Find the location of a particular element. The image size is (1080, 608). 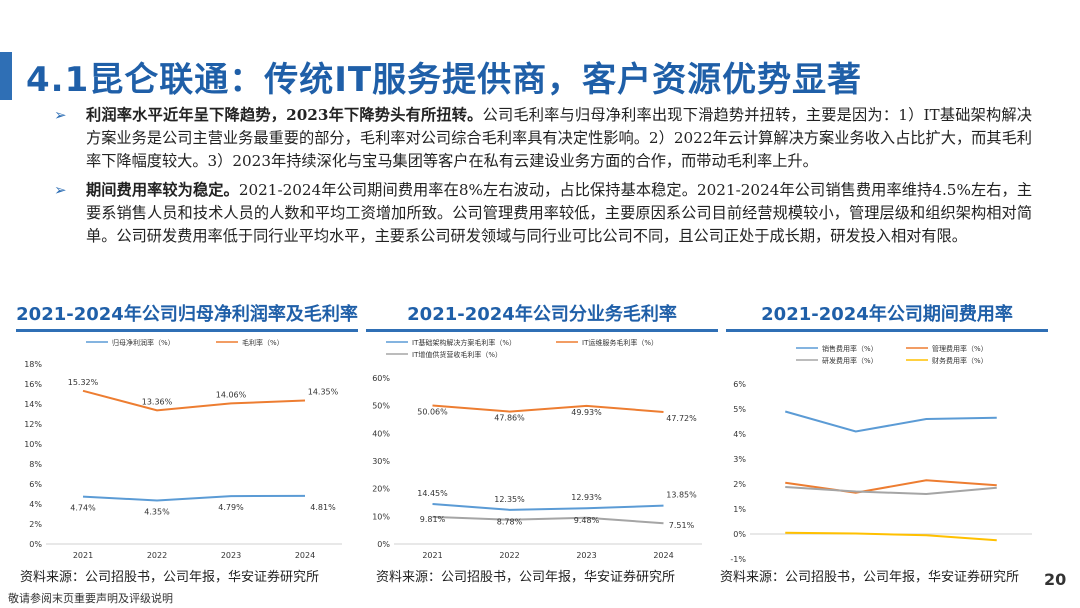

data-label: 4.79% is located at coordinates (231, 507).